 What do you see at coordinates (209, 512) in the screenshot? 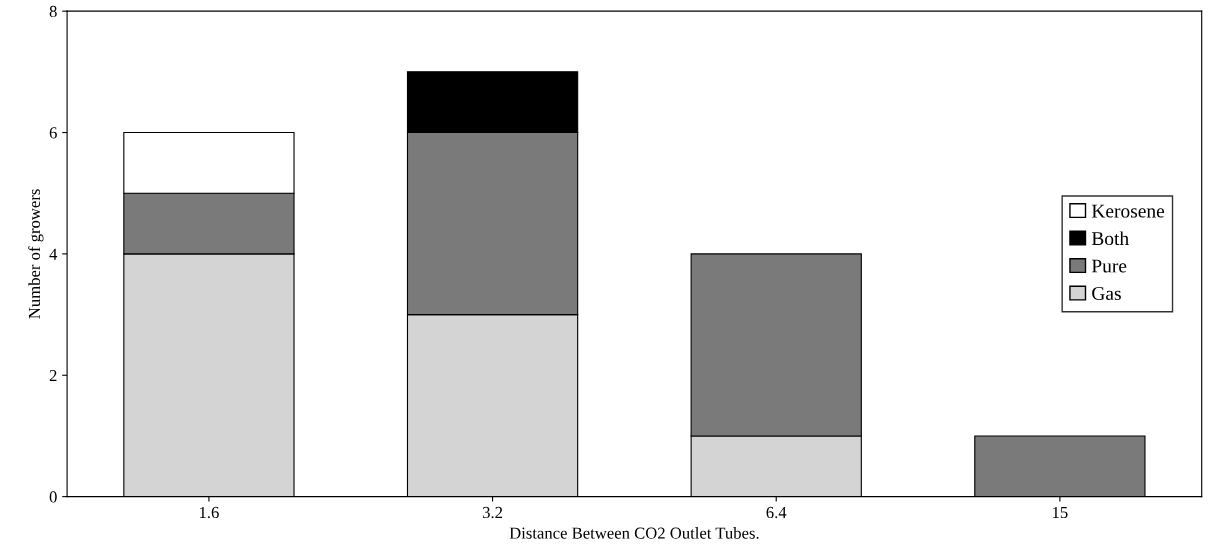
I see `x-tick-label: 1.6` at bounding box center [209, 512].